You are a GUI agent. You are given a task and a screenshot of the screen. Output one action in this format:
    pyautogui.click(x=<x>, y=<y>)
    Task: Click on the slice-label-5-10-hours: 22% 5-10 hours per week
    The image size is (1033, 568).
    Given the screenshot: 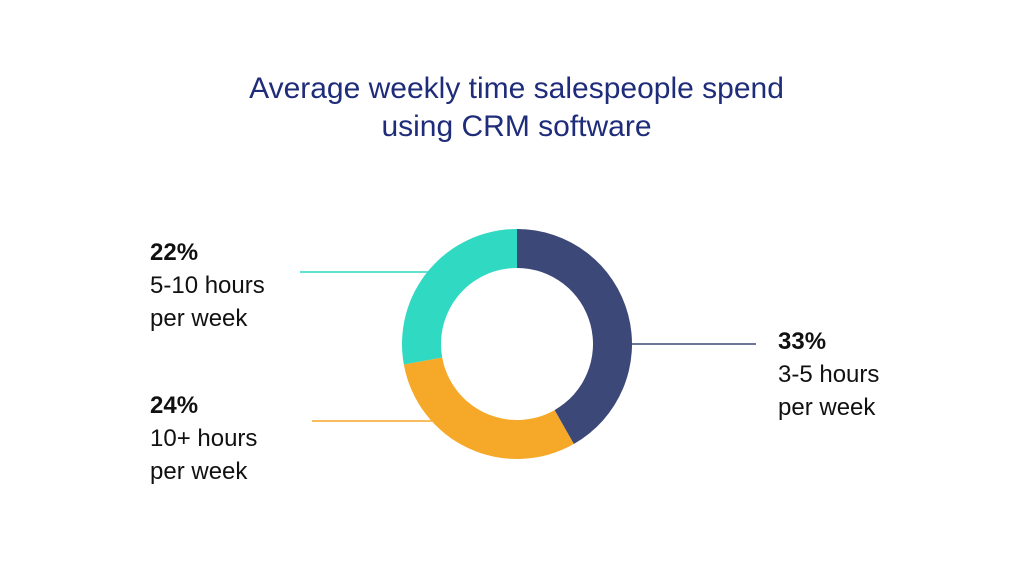 What is the action you would take?
    pyautogui.click(x=207, y=285)
    